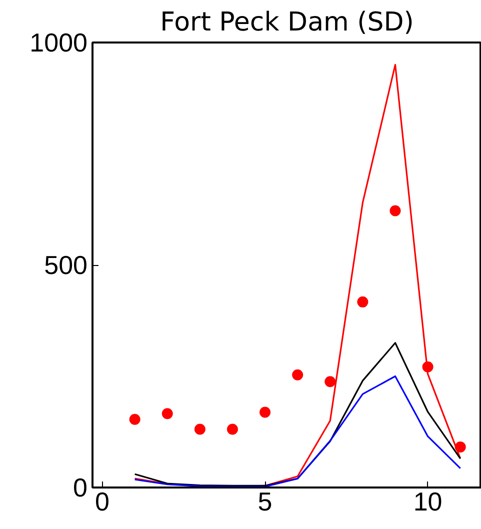 This screenshot has height=529, width=481. What do you see at coordinates (265, 501) in the screenshot?
I see `x-tick-label: 5` at bounding box center [265, 501].